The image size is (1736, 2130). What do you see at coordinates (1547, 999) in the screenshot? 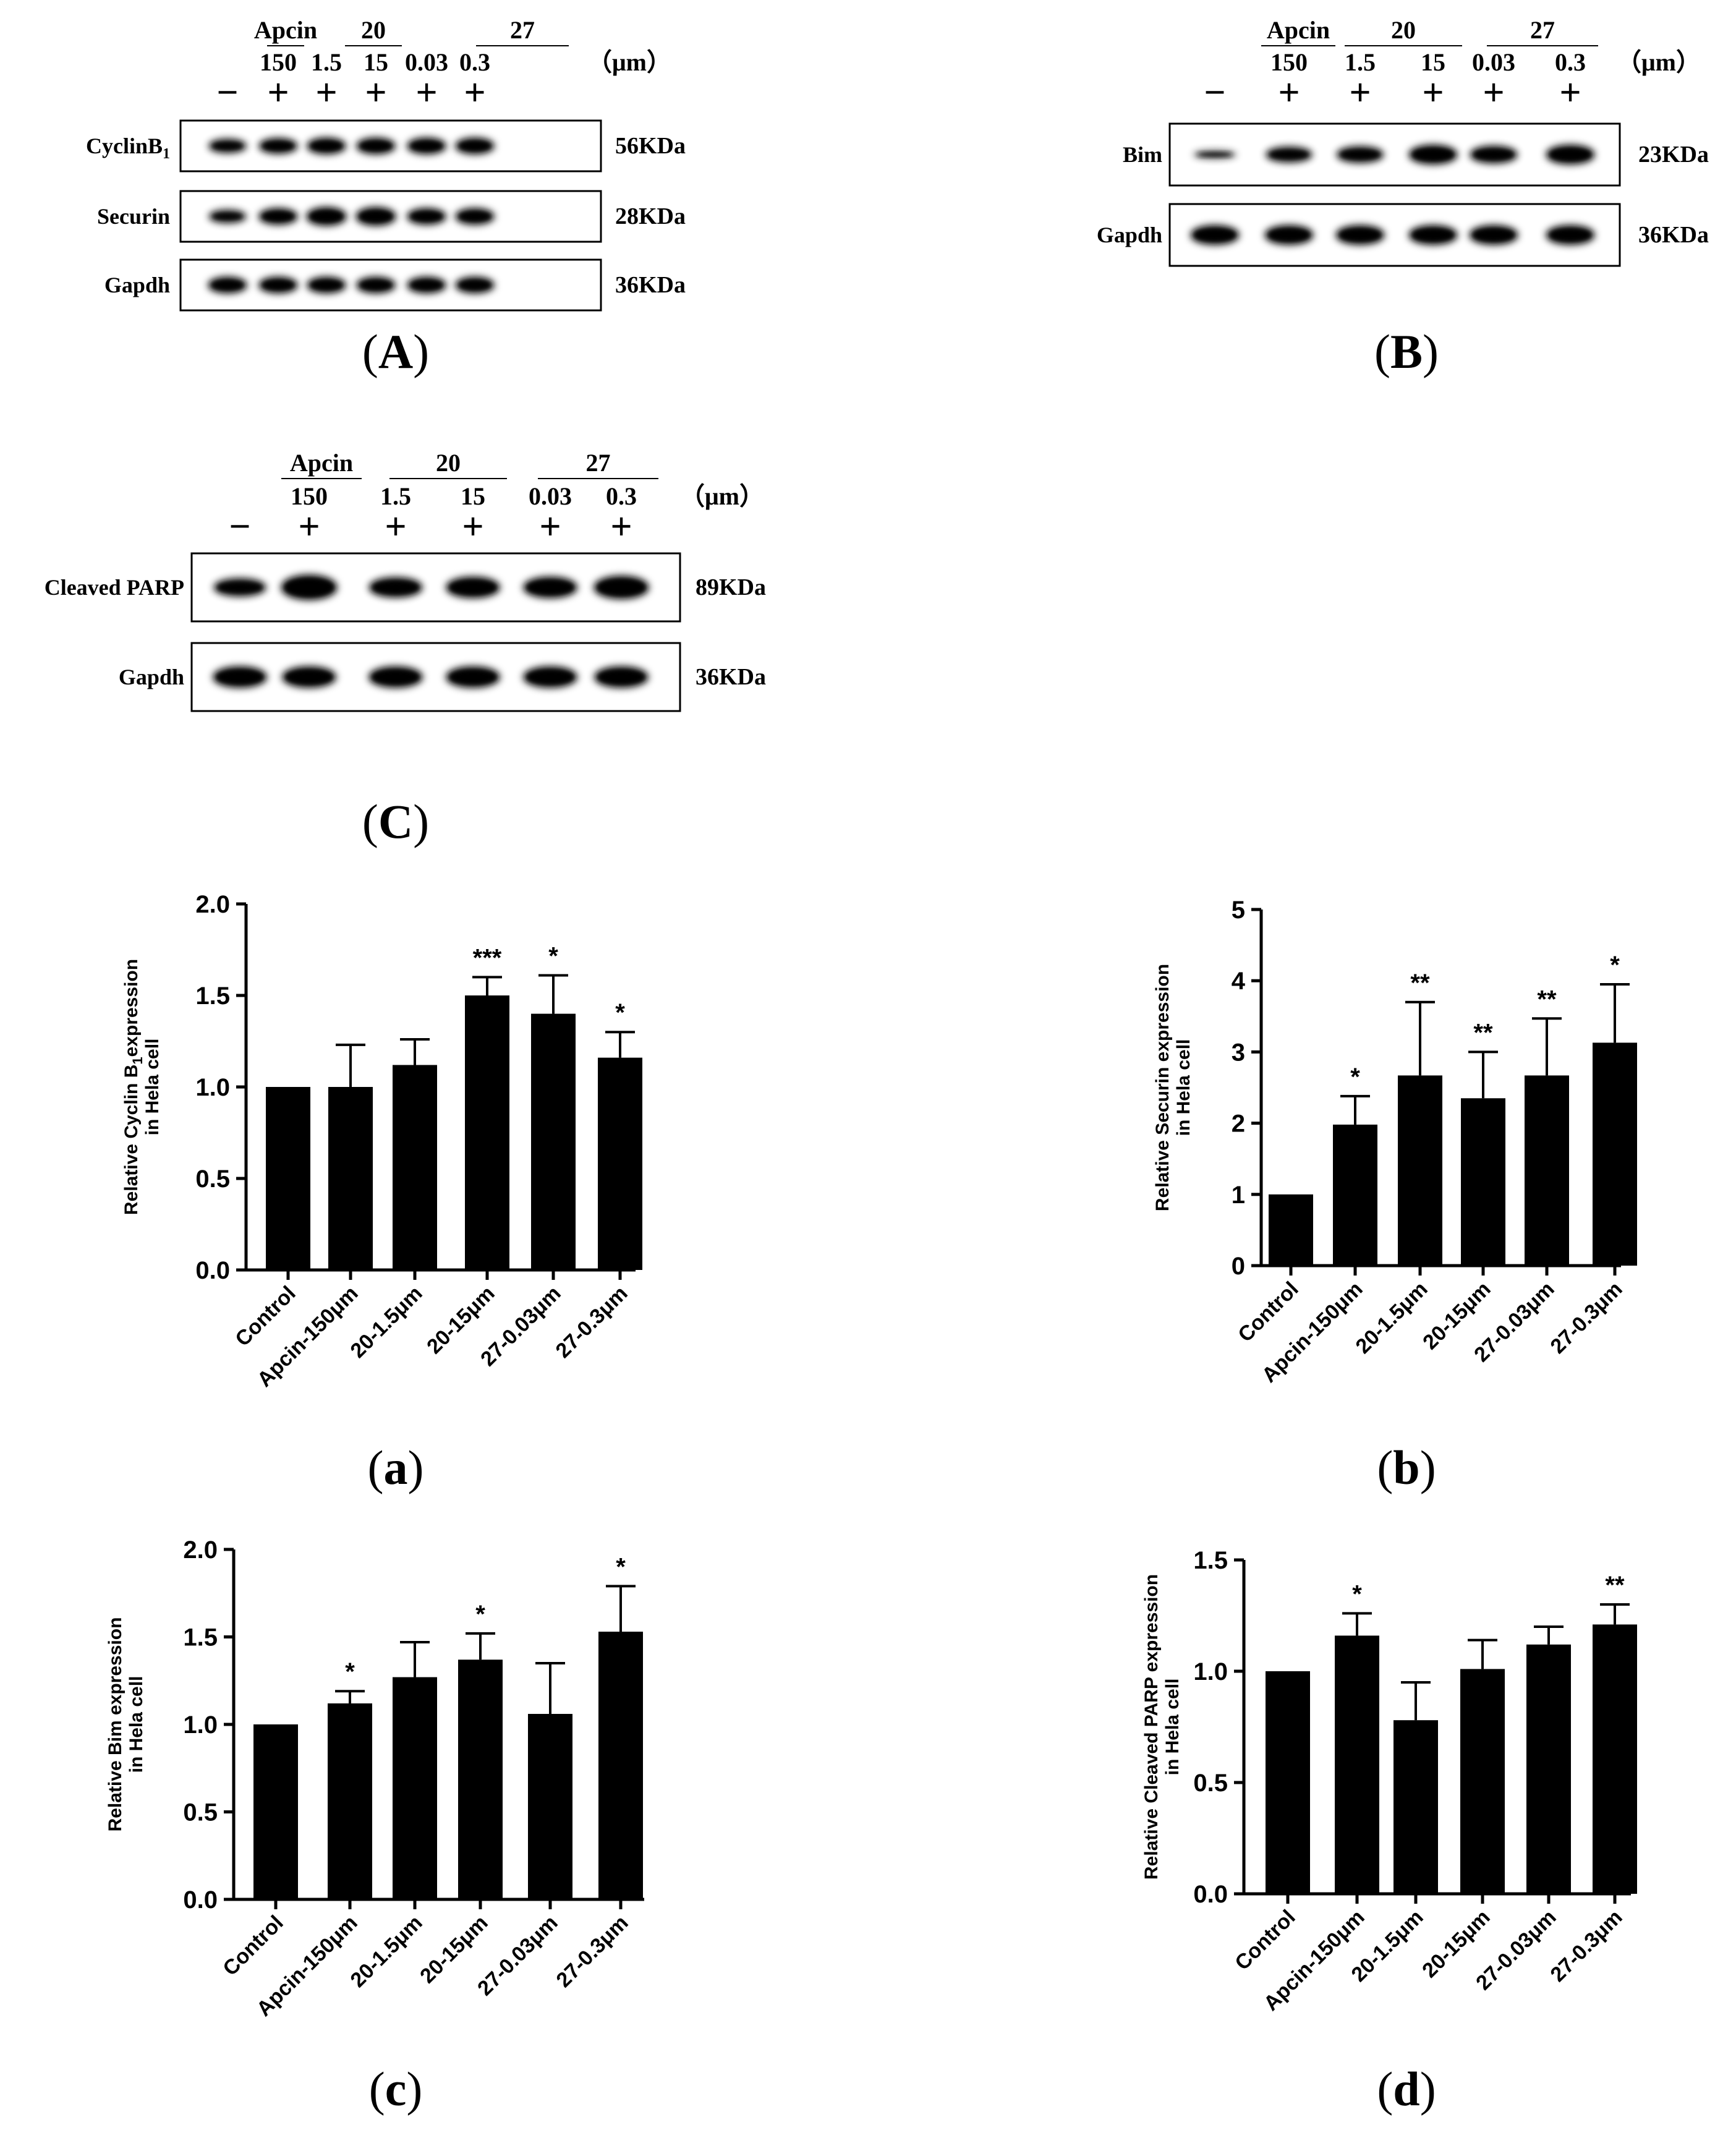
I see `significance-marker: **` at bounding box center [1547, 999].